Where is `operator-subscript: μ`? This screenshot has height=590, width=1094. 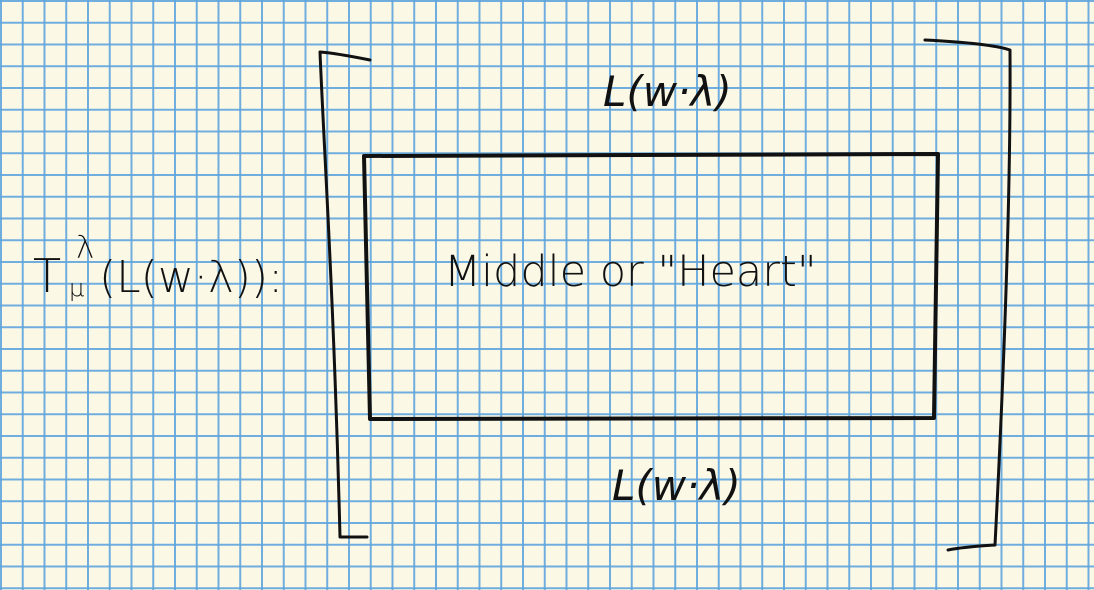
operator-subscript: μ is located at coordinates (76, 288).